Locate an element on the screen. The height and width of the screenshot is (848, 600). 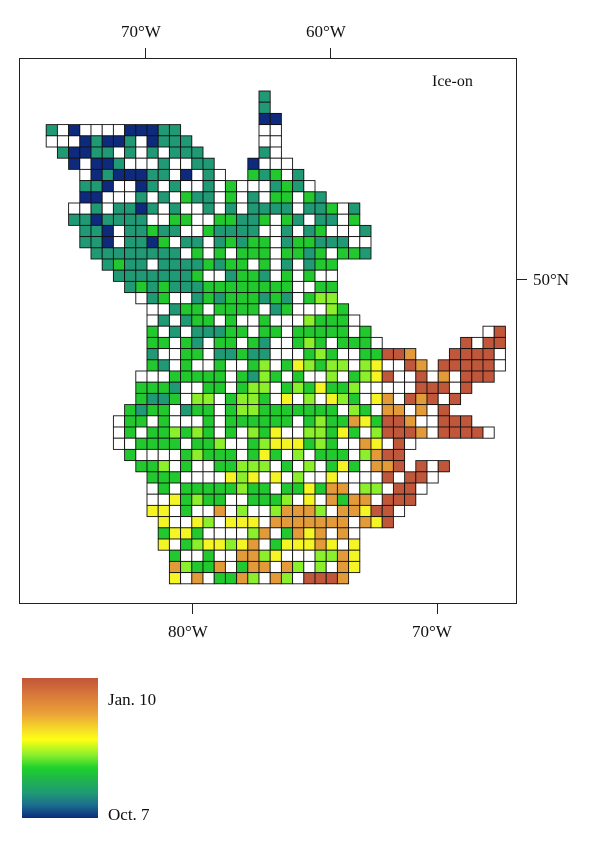
legend-color-bar is located at coordinates (60, 748).